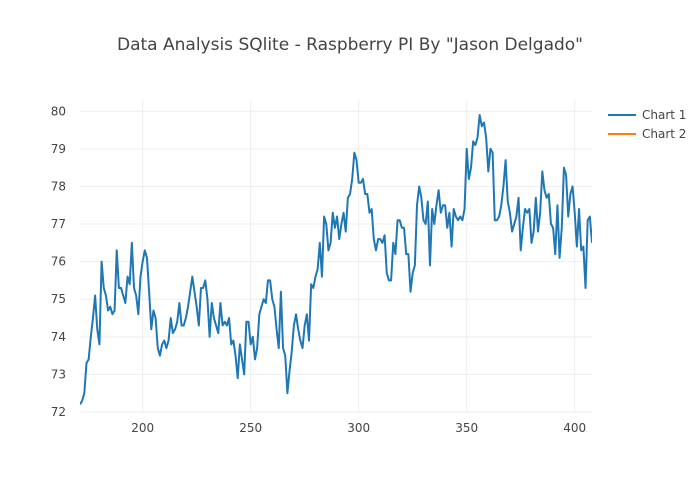 The height and width of the screenshot is (500, 700). What do you see at coordinates (664, 115) in the screenshot?
I see `legend-label: Chart 1` at bounding box center [664, 115].